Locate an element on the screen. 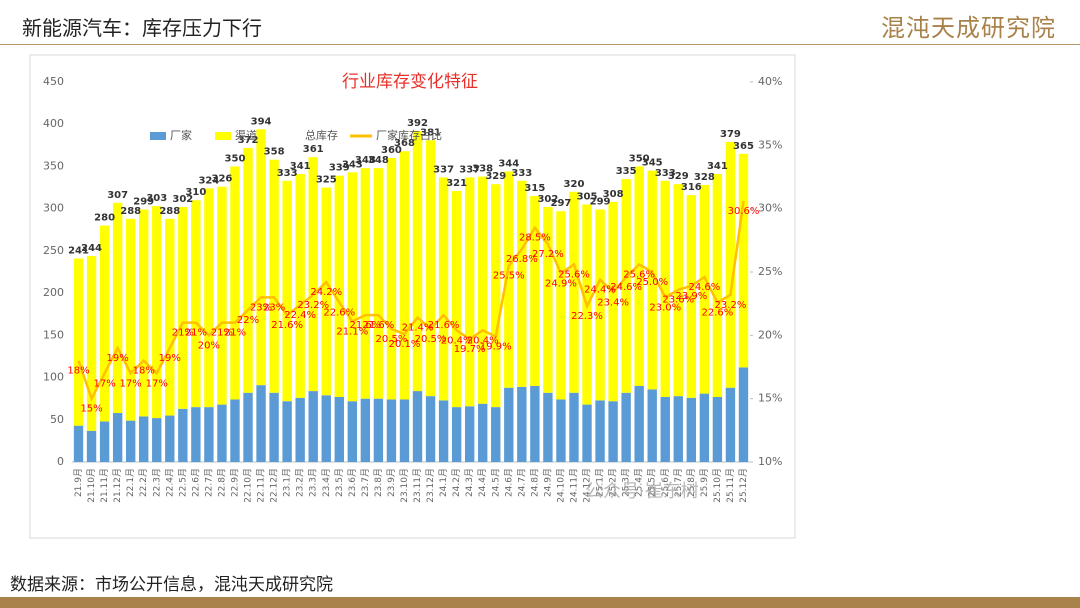 This screenshot has height=608, width=1080. share-label: 24.6% is located at coordinates (626, 287).